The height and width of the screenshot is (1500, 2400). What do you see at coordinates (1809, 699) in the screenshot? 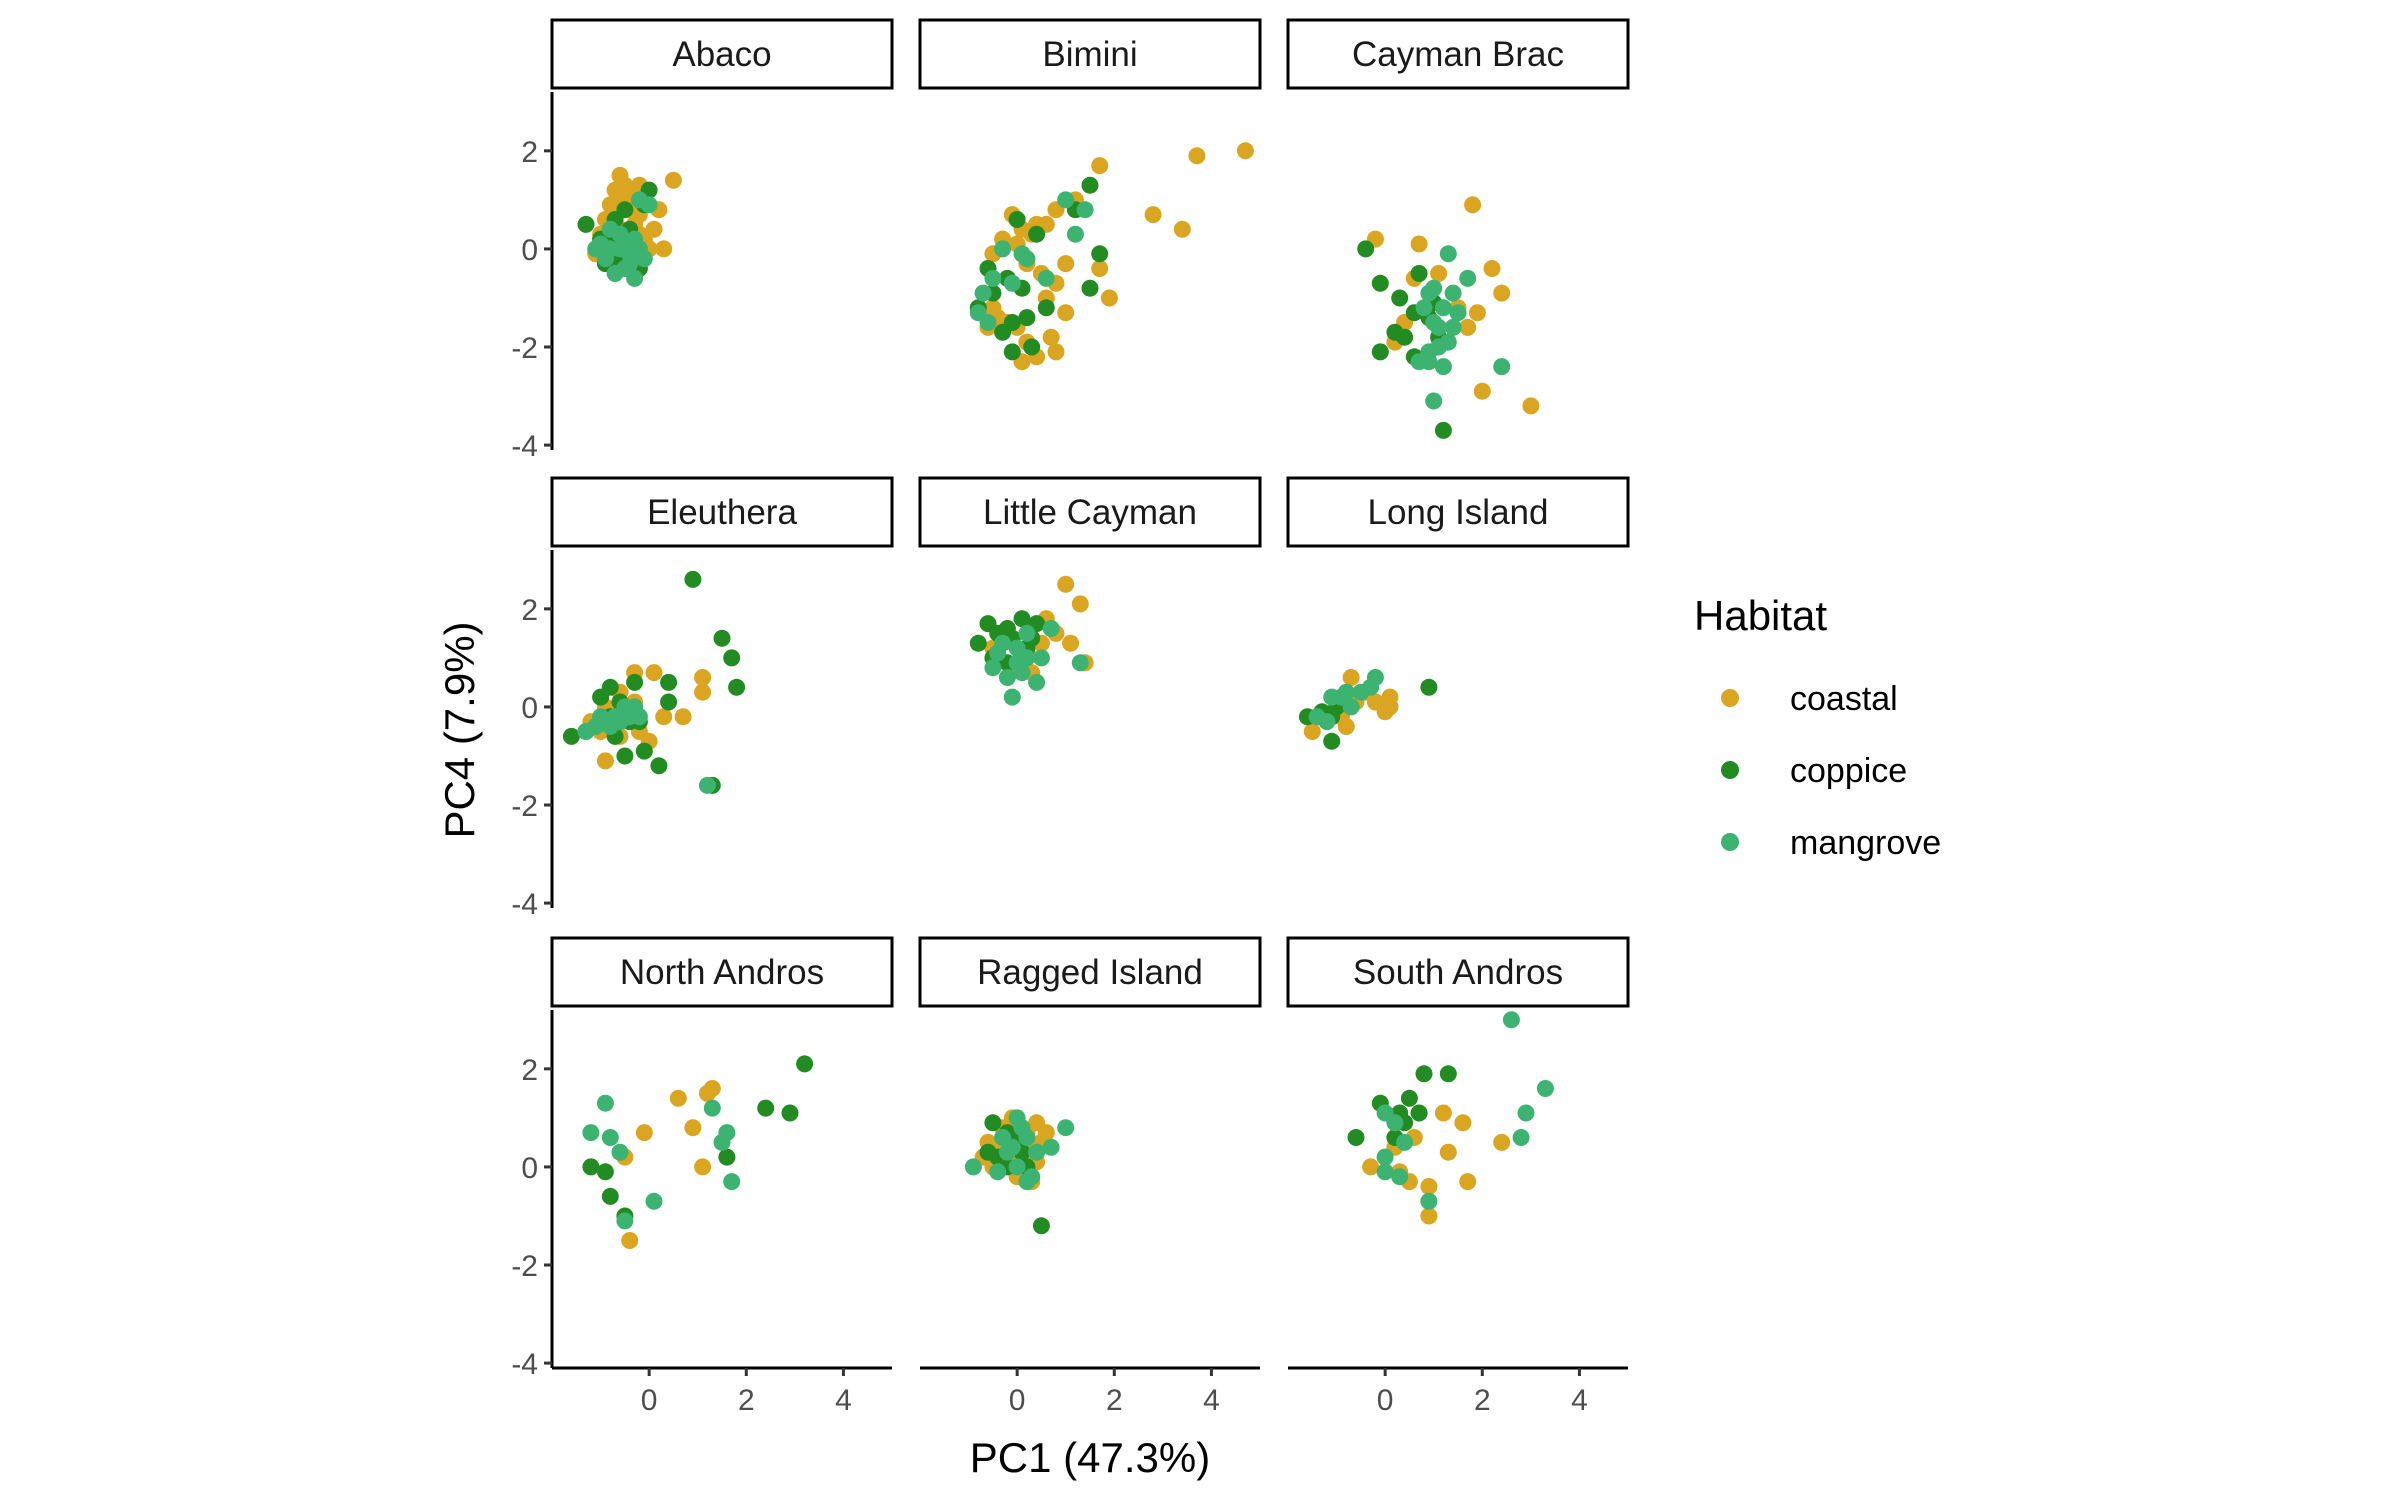
I see `legend-item-coastal: coastal` at bounding box center [1809, 699].